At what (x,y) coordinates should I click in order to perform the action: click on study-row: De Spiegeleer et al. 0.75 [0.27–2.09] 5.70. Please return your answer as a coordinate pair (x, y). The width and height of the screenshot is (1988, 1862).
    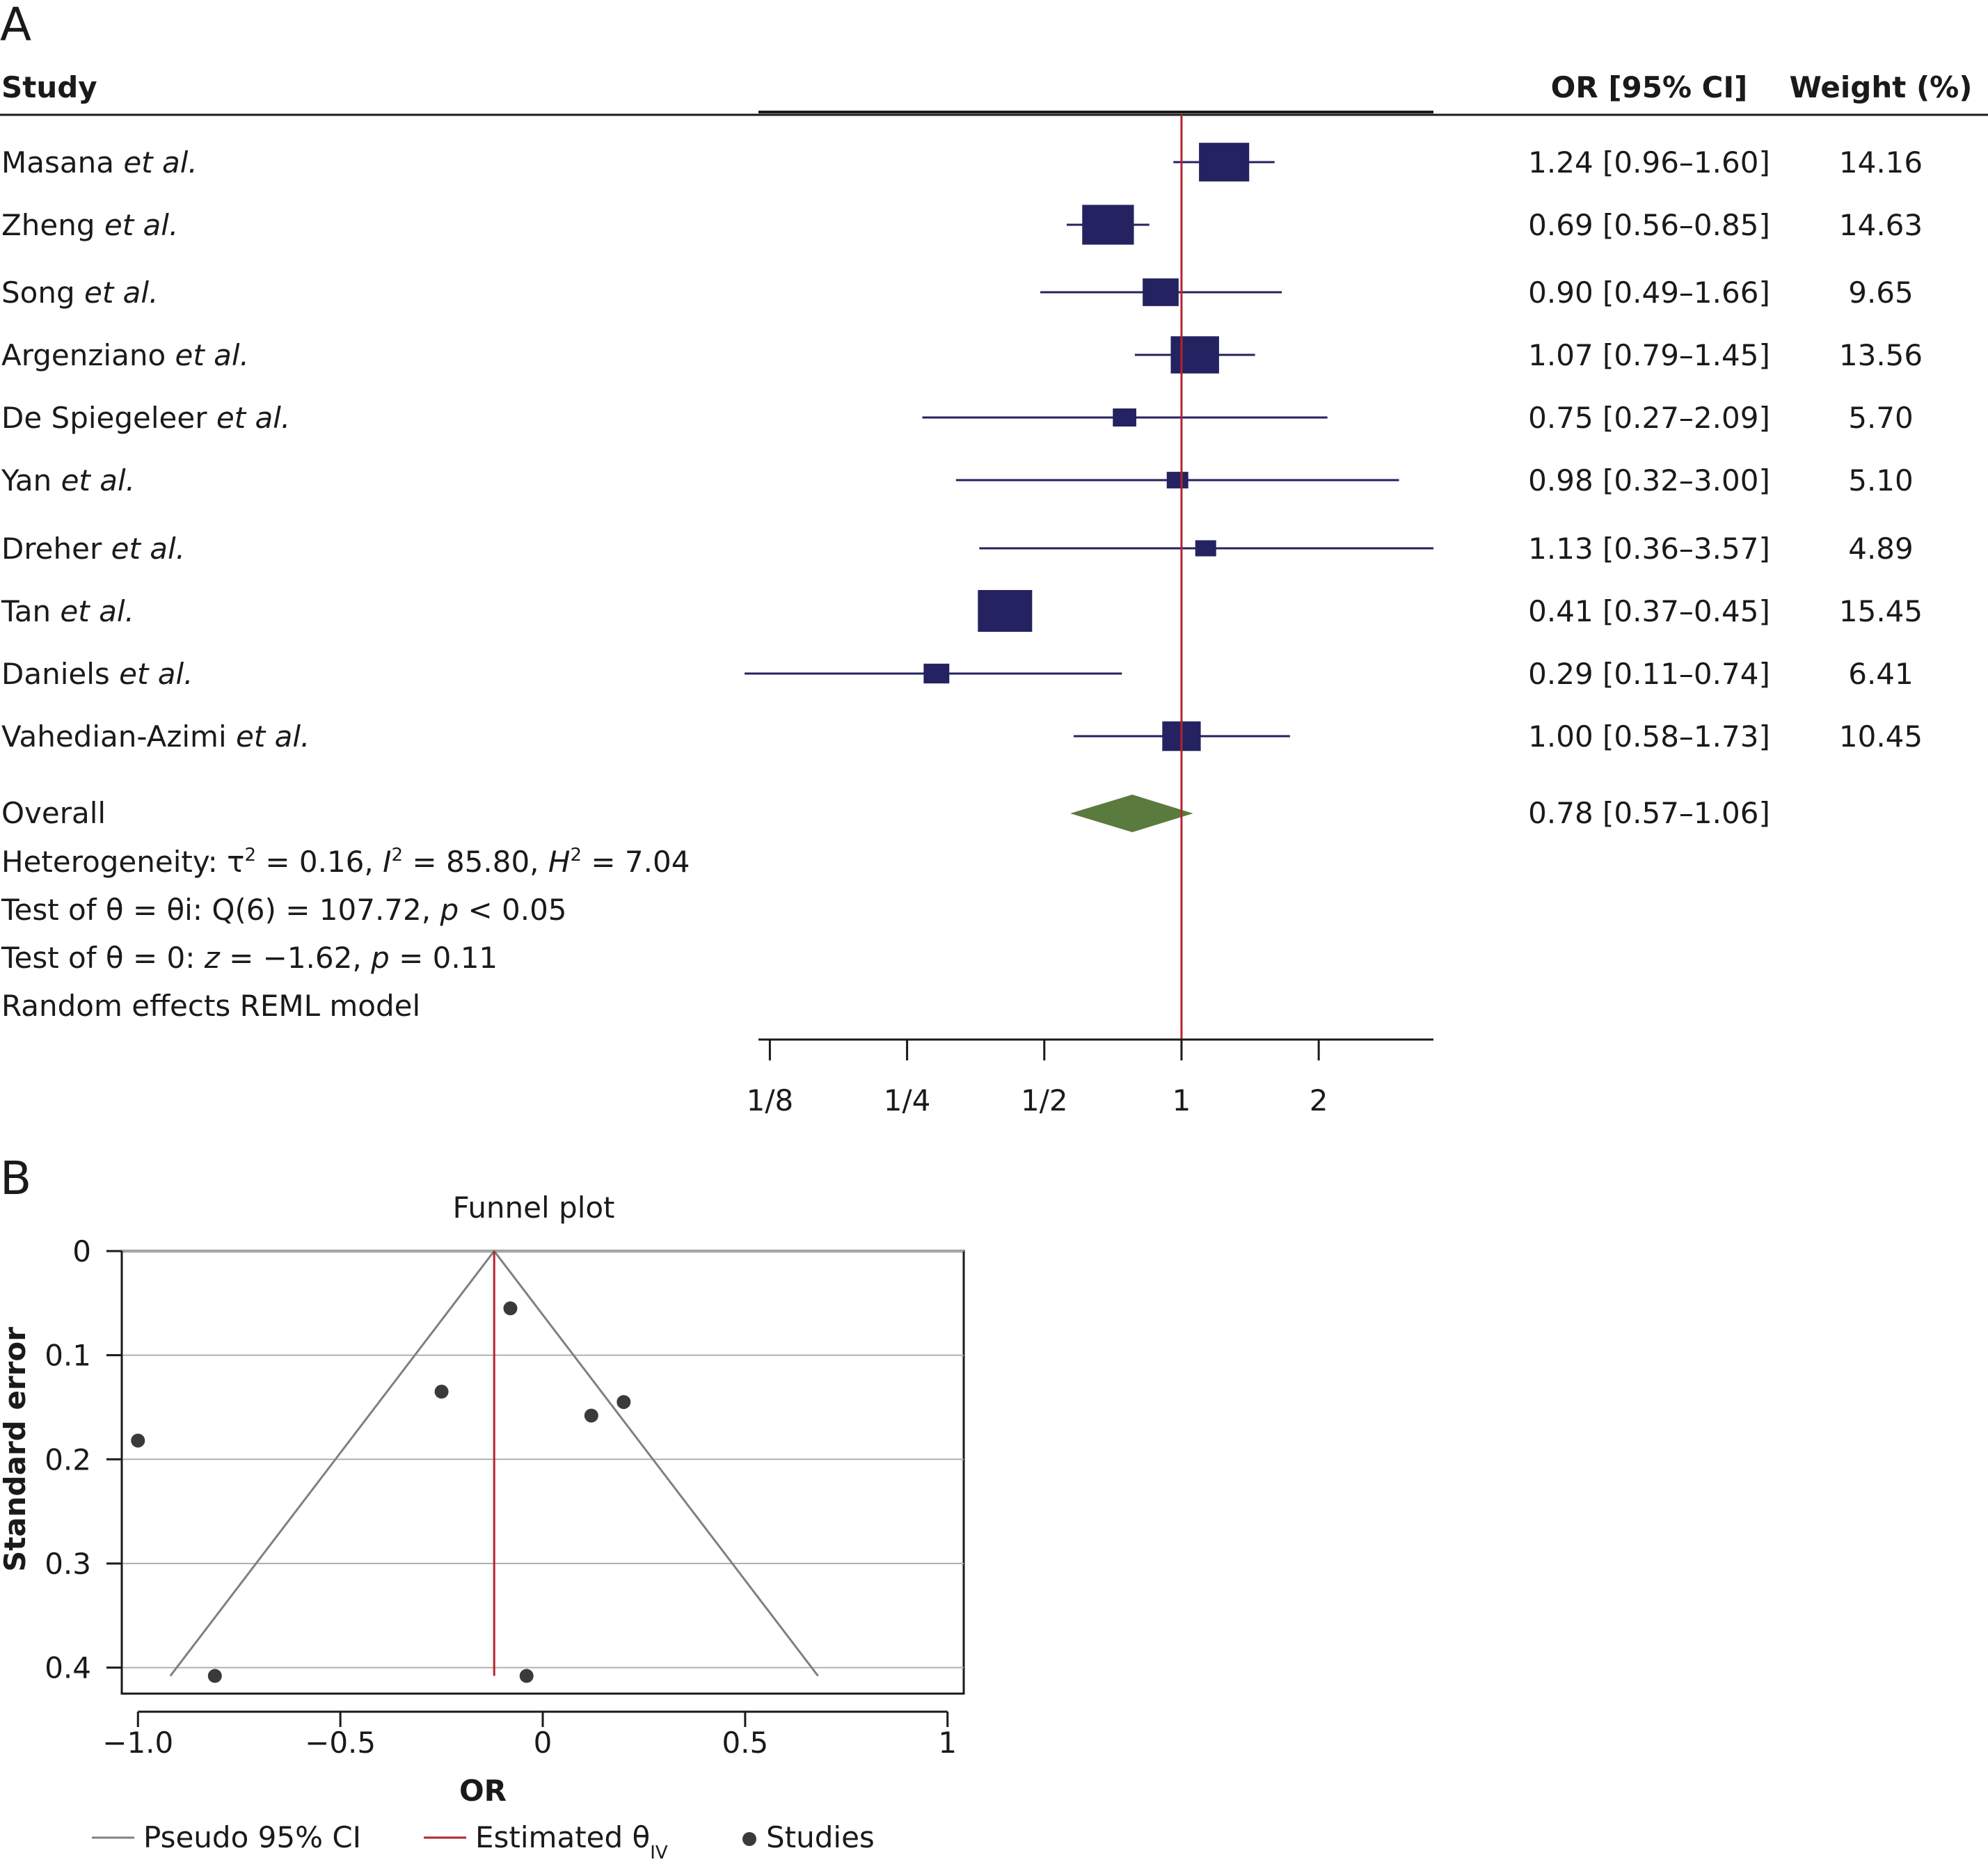
    Looking at the image, I should click on (957, 418).